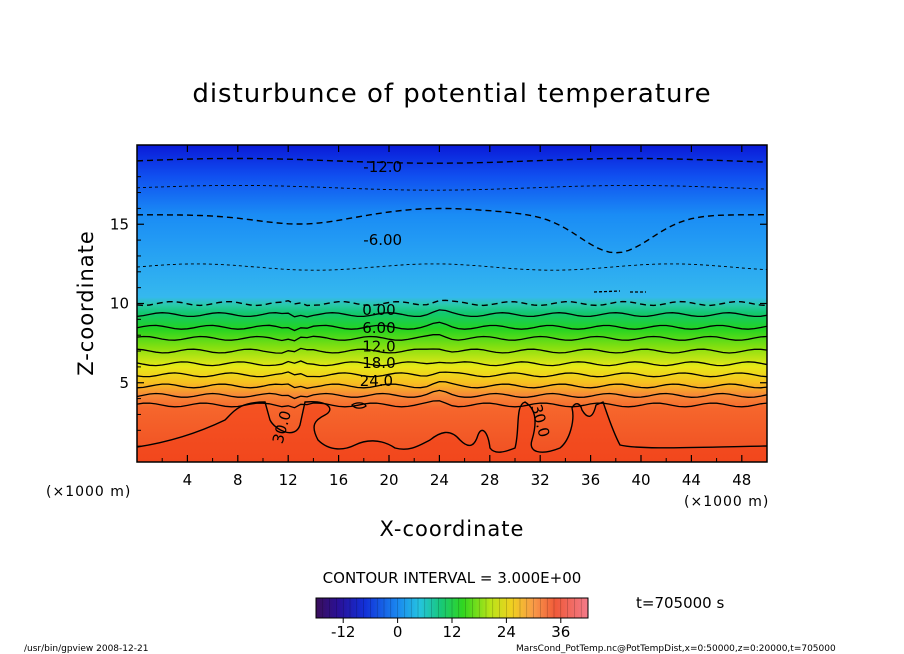 This screenshot has width=904, height=654. Describe the element at coordinates (741, 480) in the screenshot. I see `x-tick-label: 48` at that location.